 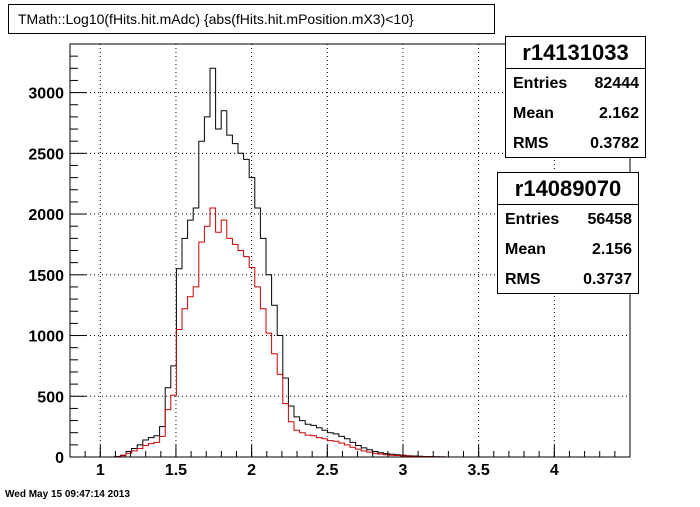 I want to click on stats-row-entries: Entries 82444, so click(x=575, y=84).